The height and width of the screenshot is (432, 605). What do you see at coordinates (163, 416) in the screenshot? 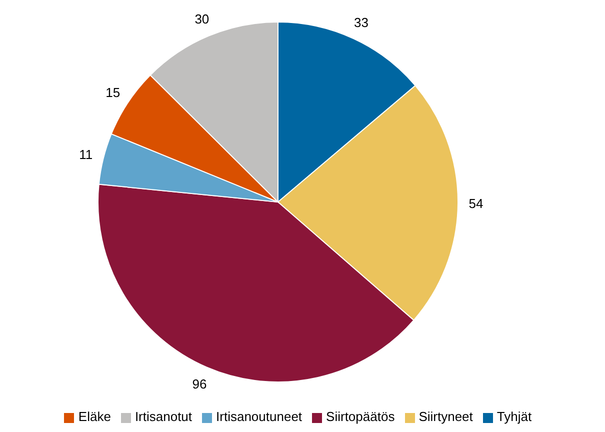
I see `legend-label: Irtisanotut` at bounding box center [163, 416].